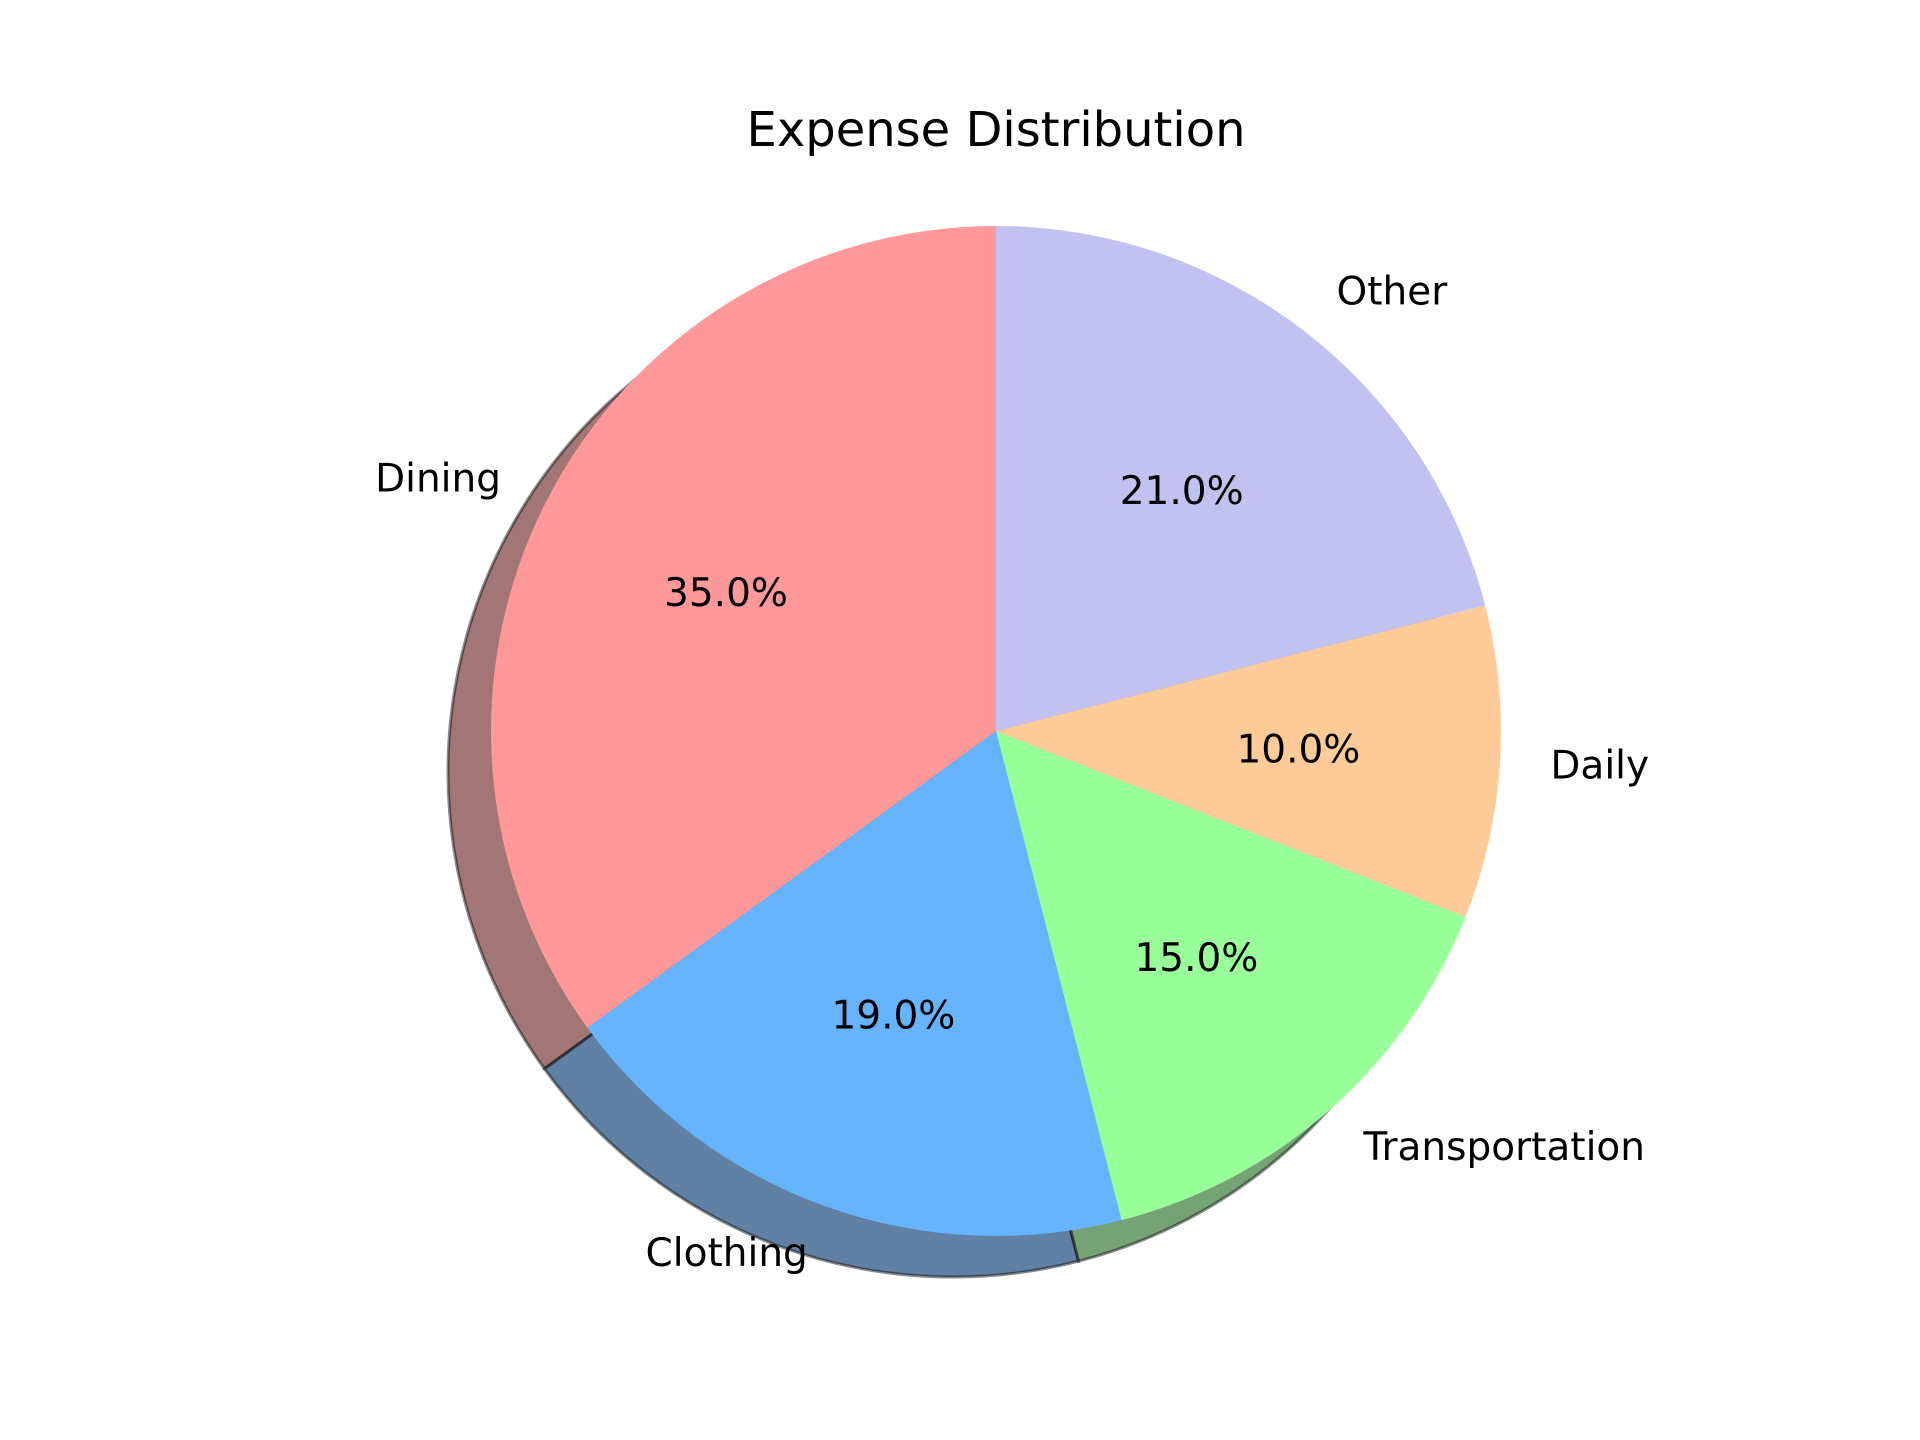 This screenshot has width=1920, height=1440. Describe the element at coordinates (438, 478) in the screenshot. I see `slice-label-dining: Dining` at that location.